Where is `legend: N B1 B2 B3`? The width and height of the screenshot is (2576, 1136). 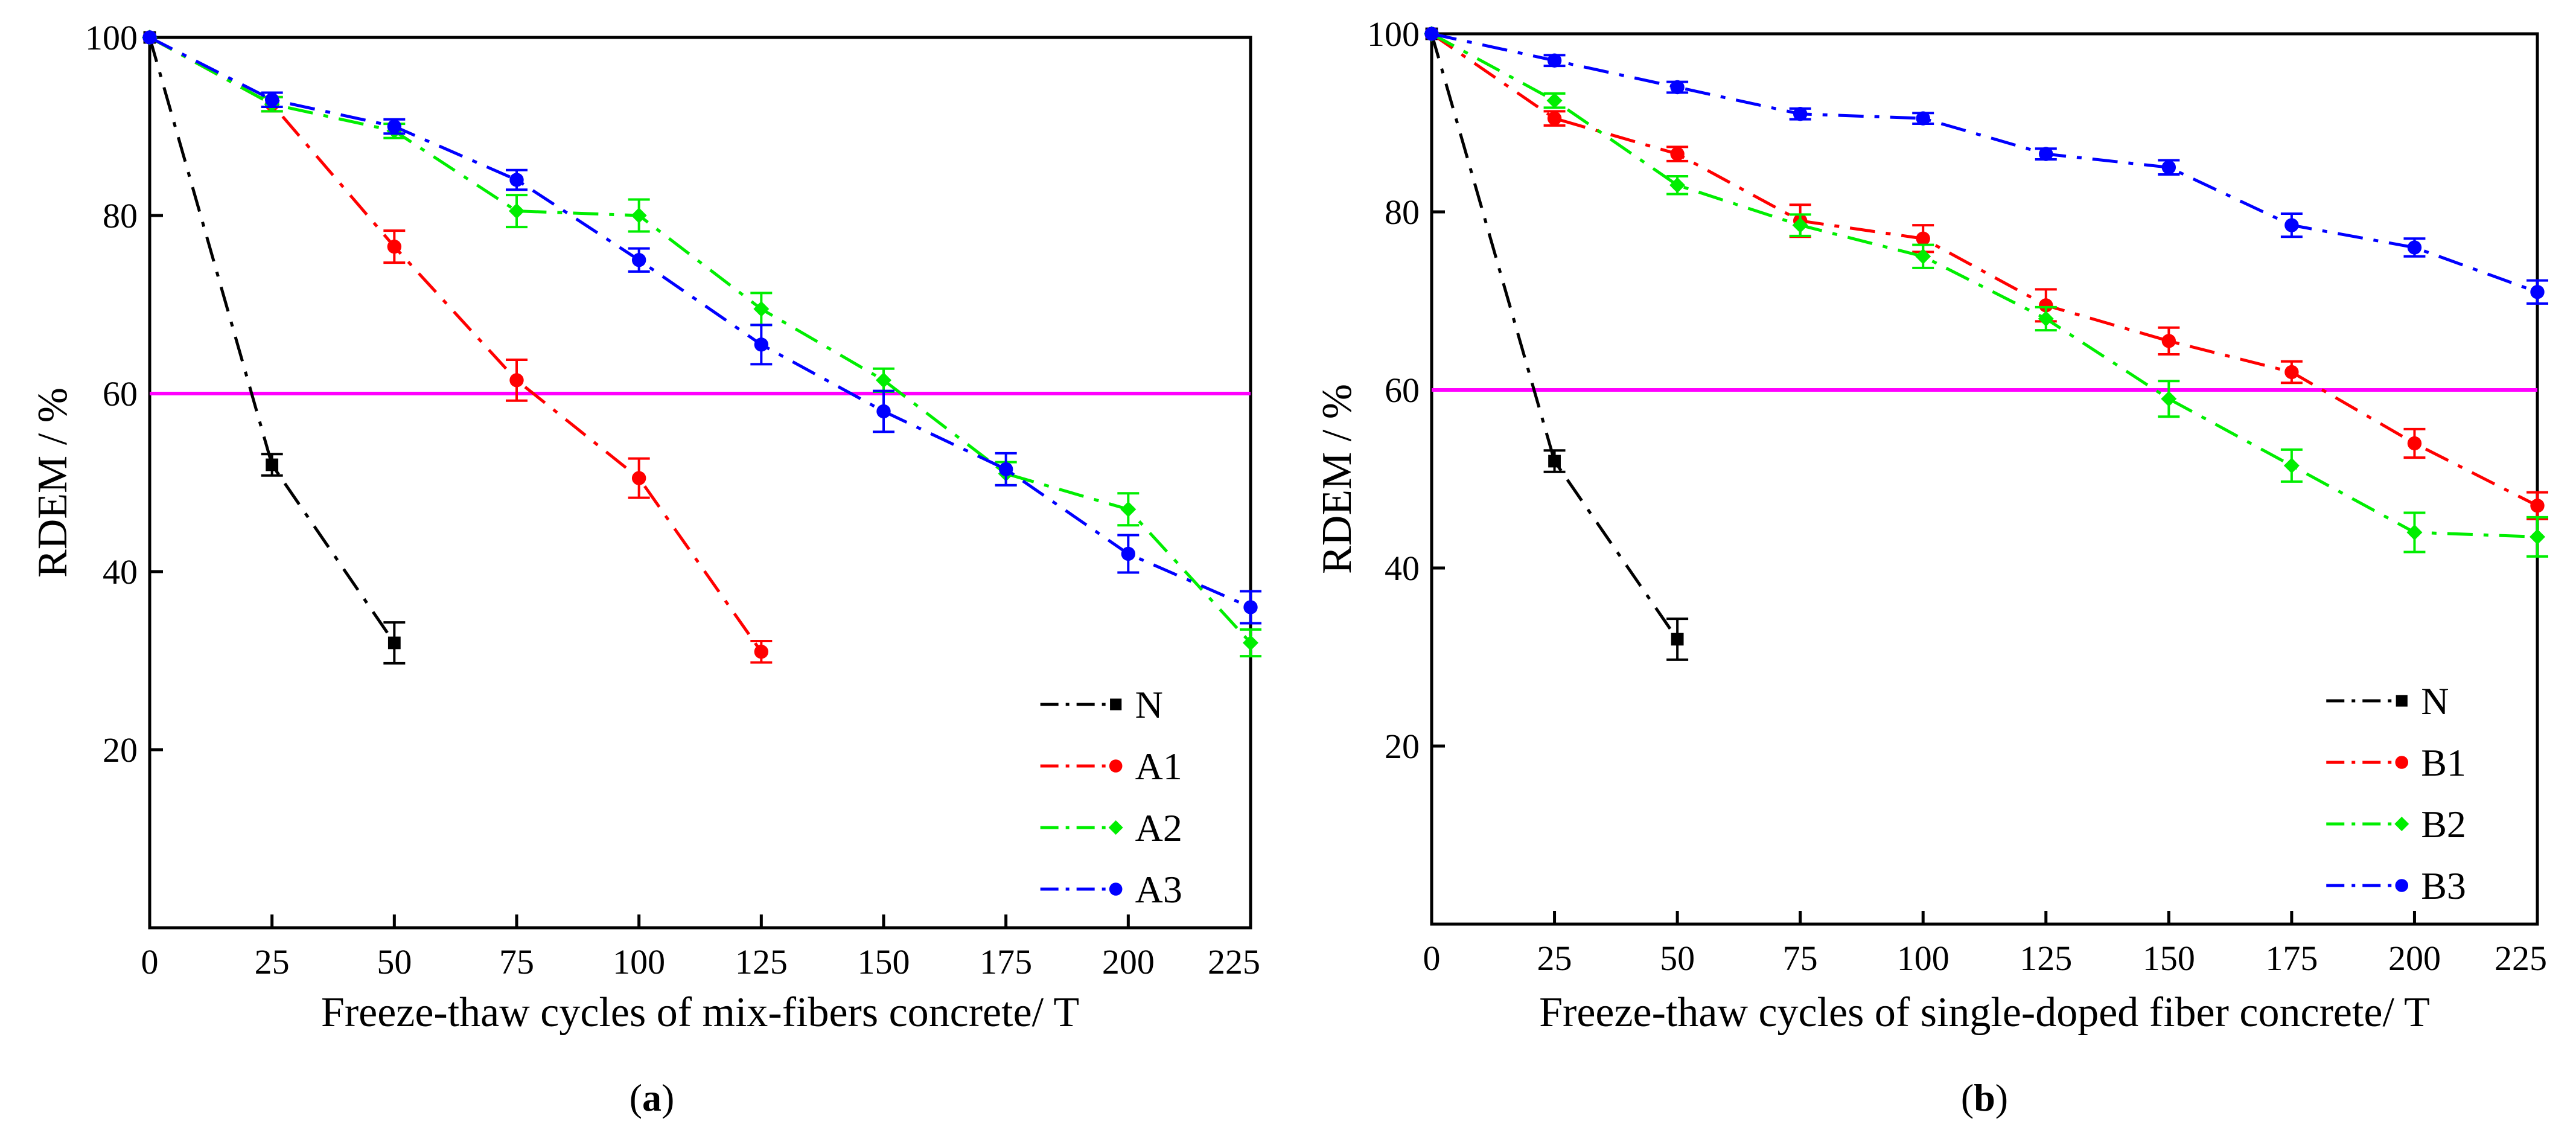
legend: N B1 B2 B3 is located at coordinates (2396, 794).